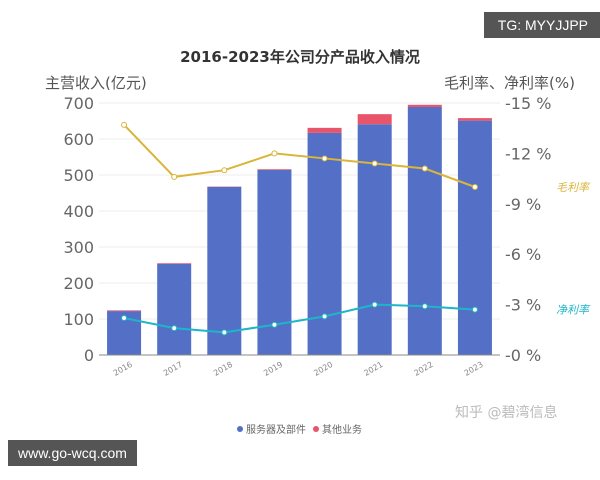 The height and width of the screenshot is (480, 600). I want to click on tg-watermark: TG: MYYJJPP, so click(541, 25).